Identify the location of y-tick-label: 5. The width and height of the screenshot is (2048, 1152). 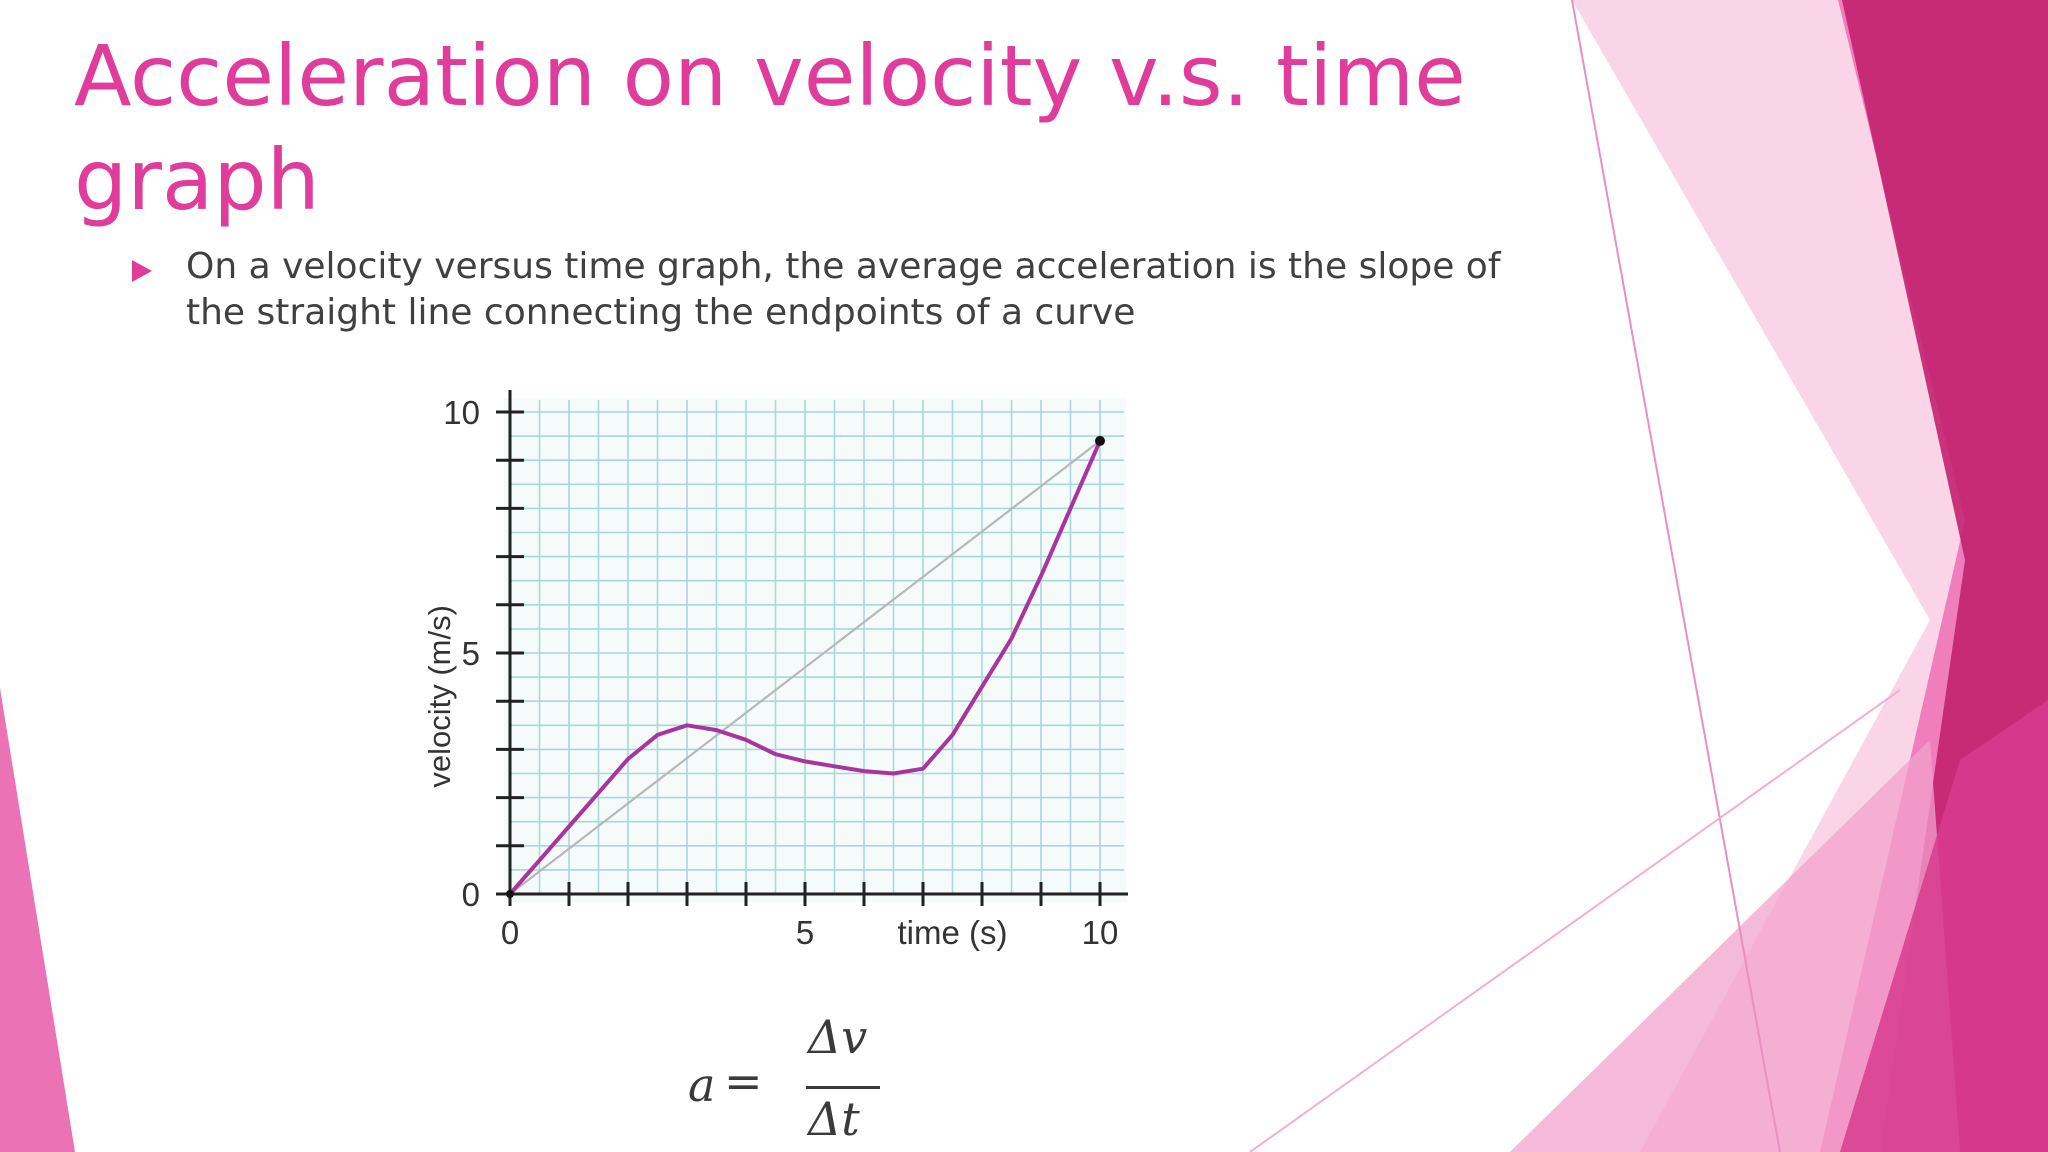
(471, 653).